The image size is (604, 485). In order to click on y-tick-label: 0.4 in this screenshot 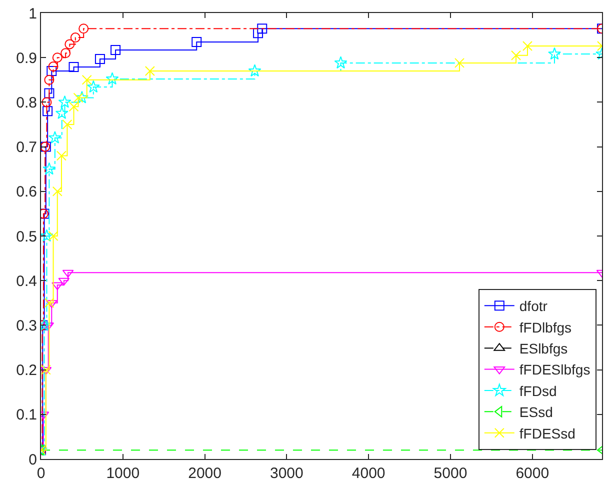, I will do `click(26, 281)`.